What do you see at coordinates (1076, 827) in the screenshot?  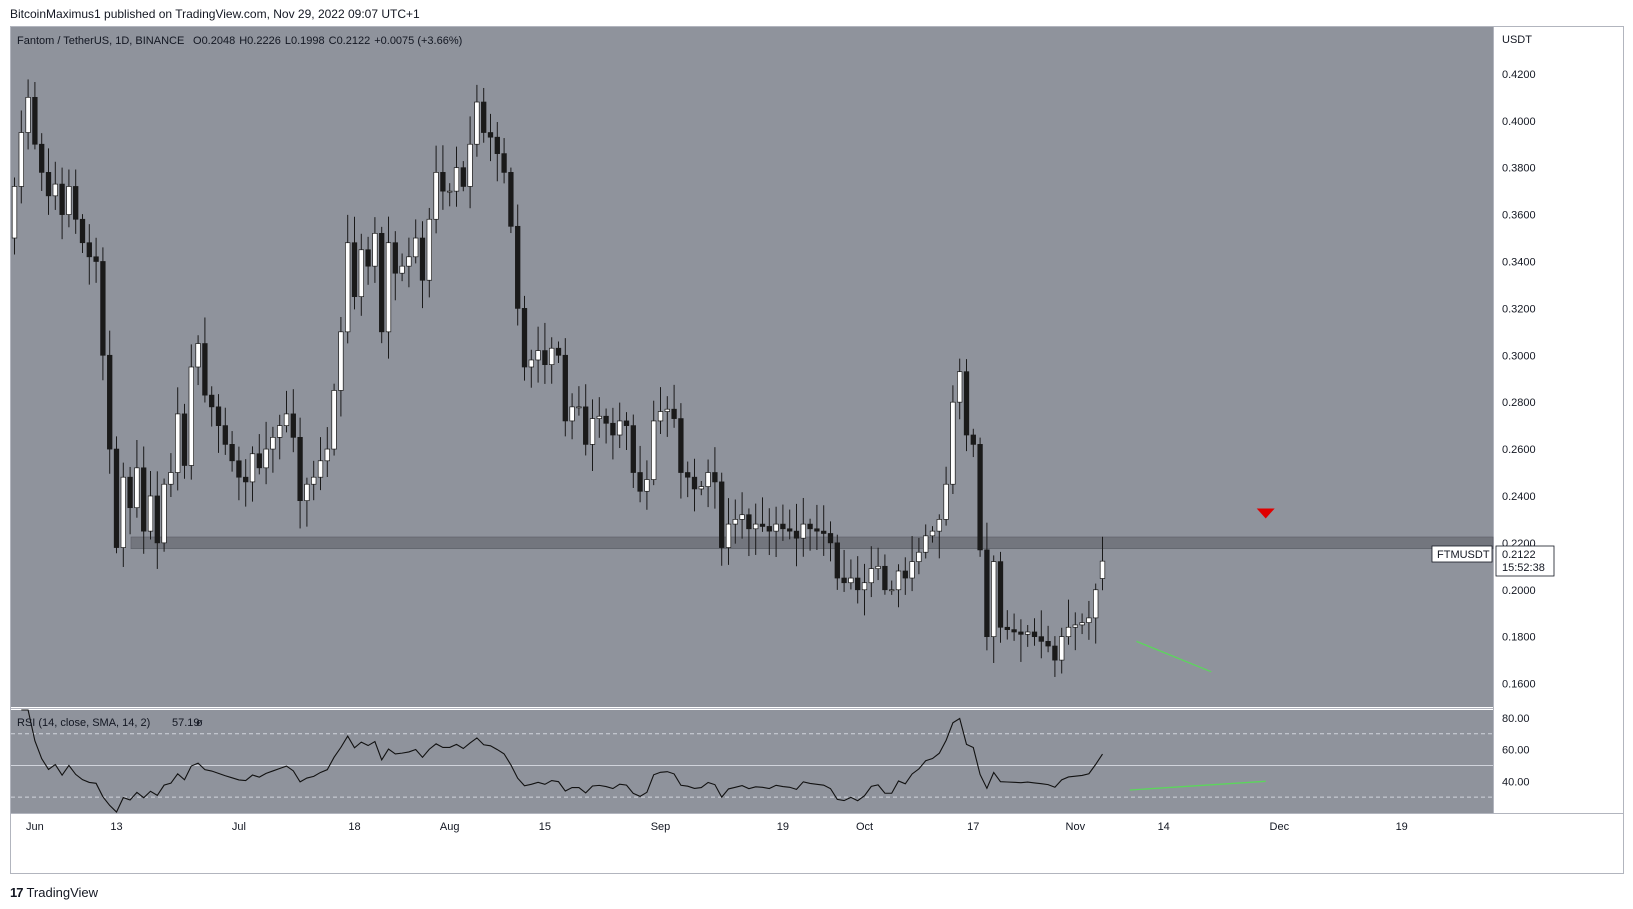 I see `time-tick-label: Nov` at bounding box center [1076, 827].